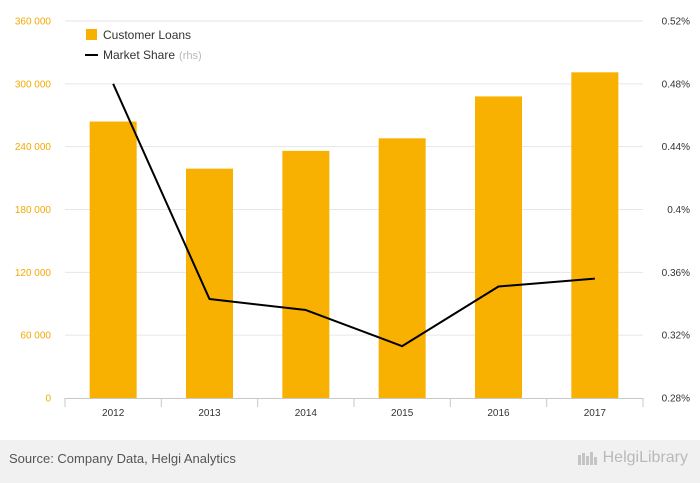 The height and width of the screenshot is (483, 700). What do you see at coordinates (33, 84) in the screenshot?
I see `left-tick-label: 300 000` at bounding box center [33, 84].